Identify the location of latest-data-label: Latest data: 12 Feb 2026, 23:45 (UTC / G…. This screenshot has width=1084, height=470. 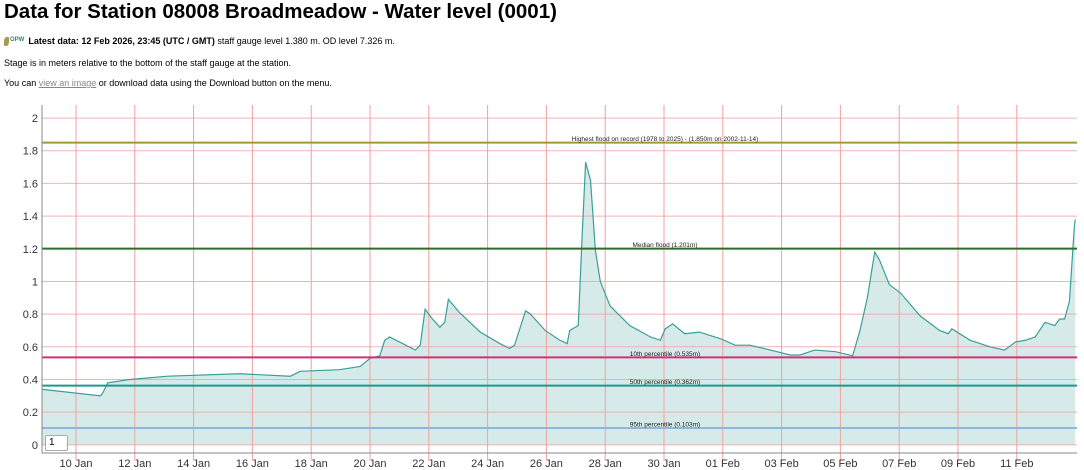
(121, 41).